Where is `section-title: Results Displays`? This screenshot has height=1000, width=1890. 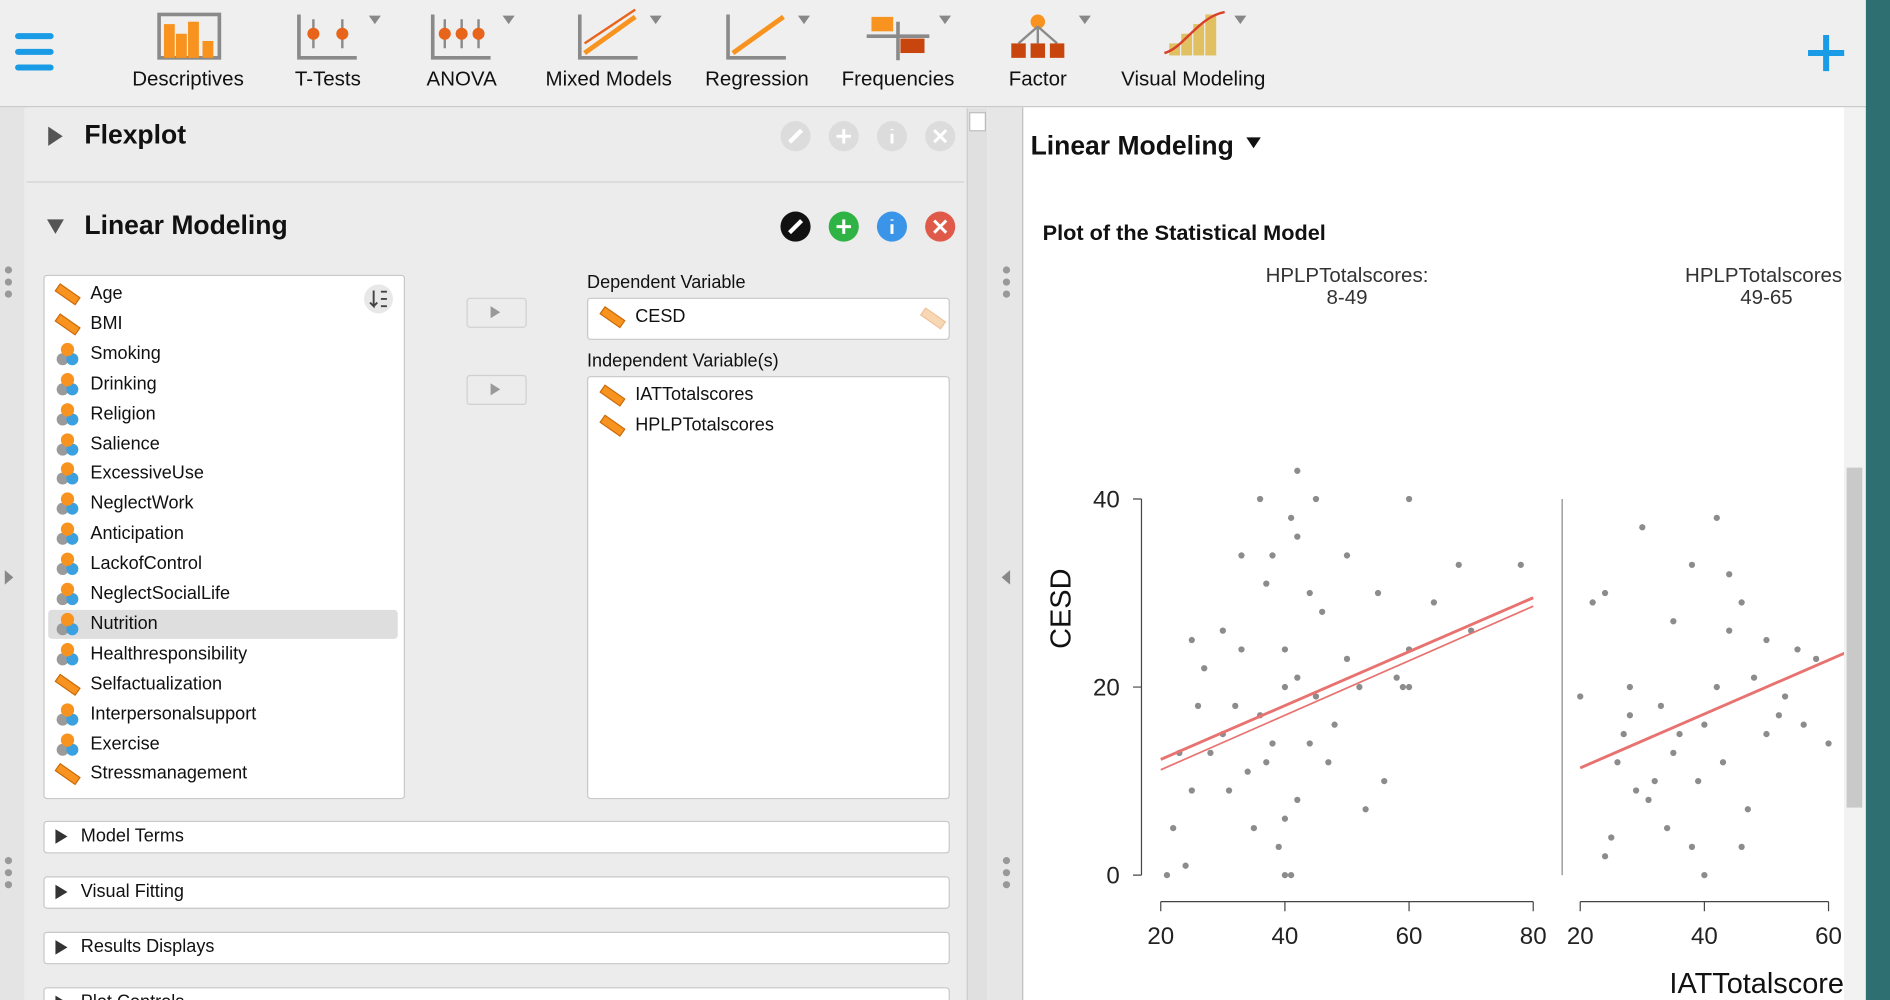 section-title: Results Displays is located at coordinates (147, 947).